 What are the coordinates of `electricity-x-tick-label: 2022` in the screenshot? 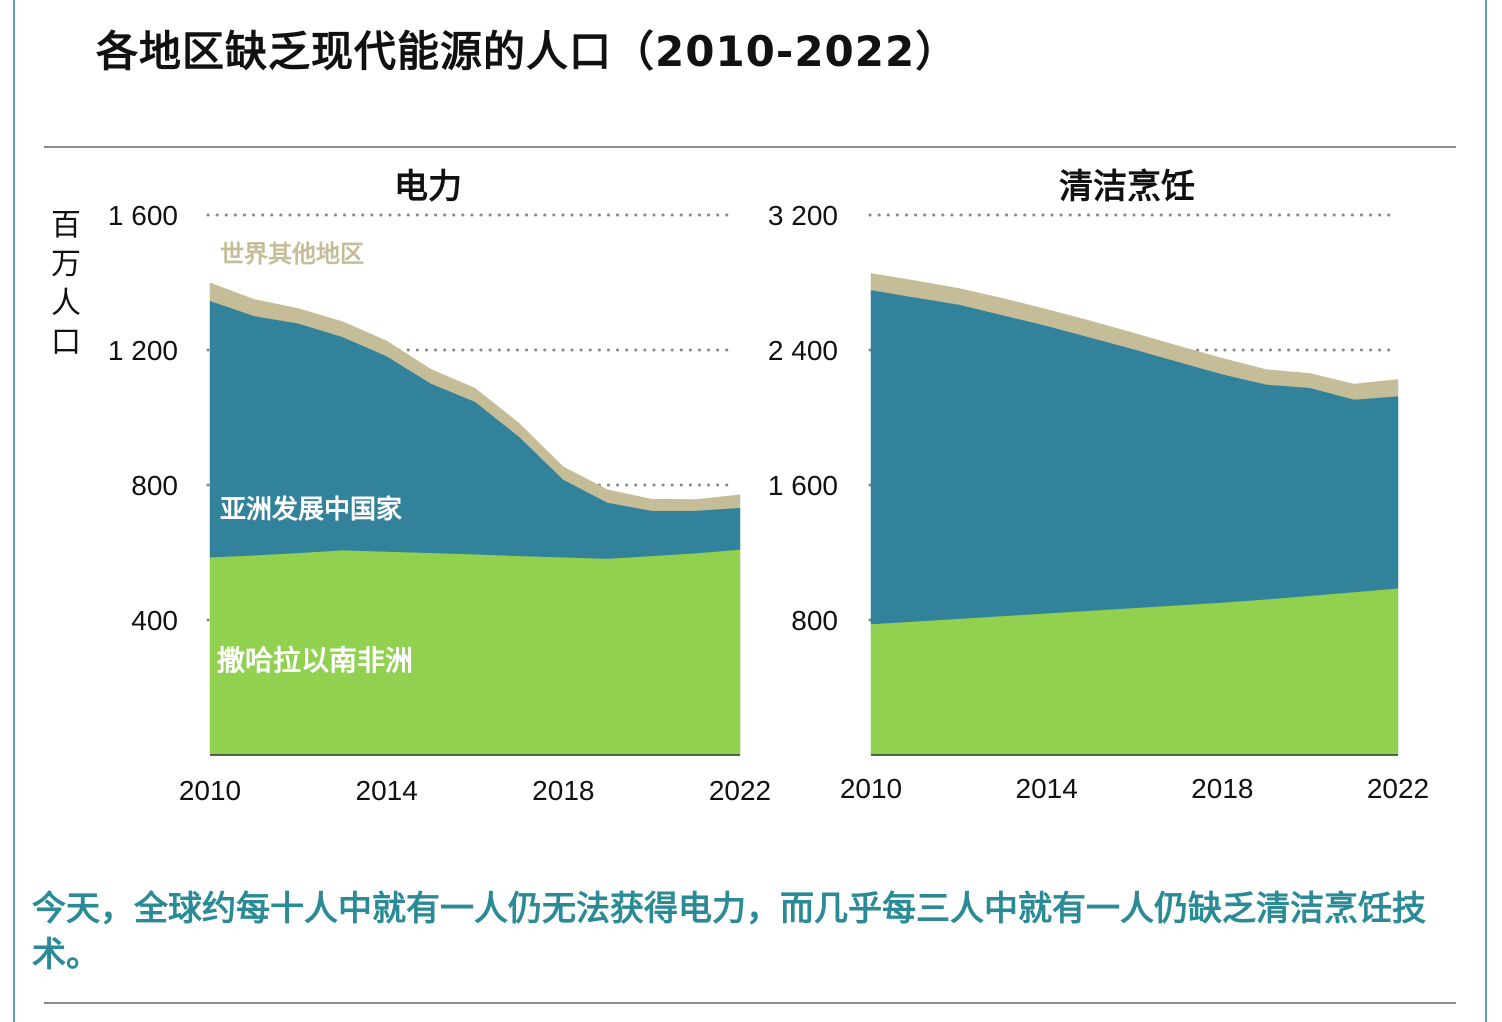 It's located at (740, 790).